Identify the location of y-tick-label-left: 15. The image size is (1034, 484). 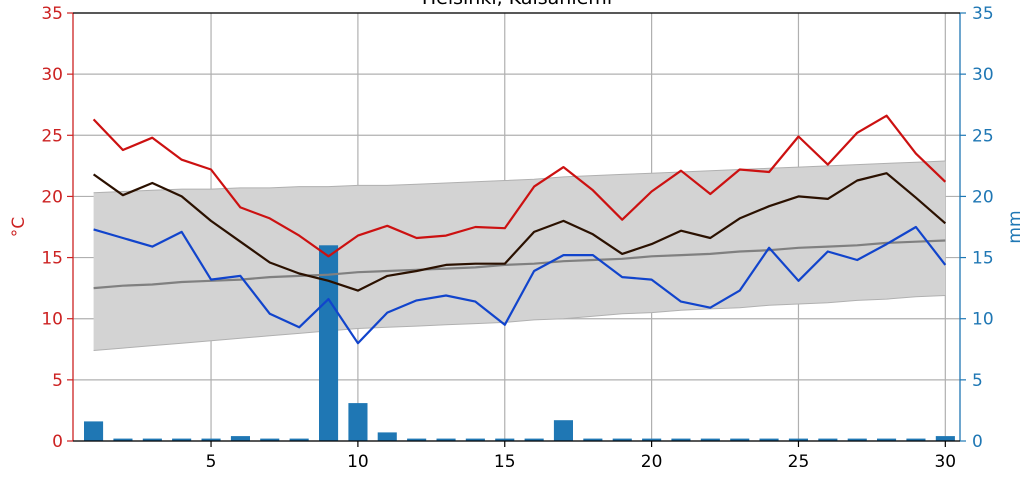
(52, 259).